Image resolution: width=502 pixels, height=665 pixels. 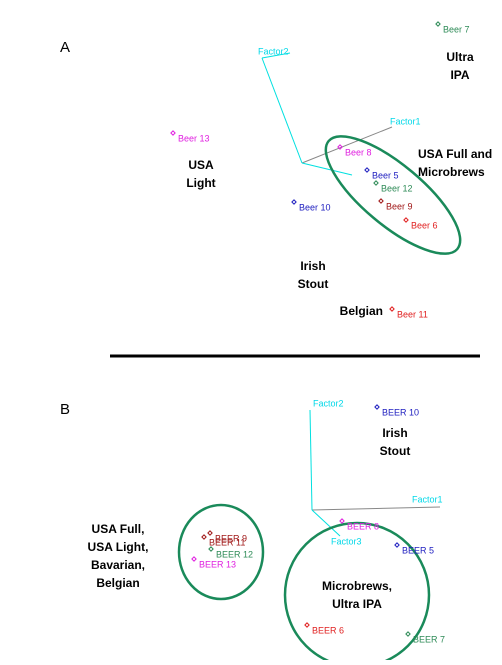 What do you see at coordinates (217, 564) in the screenshot?
I see `point-label: BEER 13` at bounding box center [217, 564].